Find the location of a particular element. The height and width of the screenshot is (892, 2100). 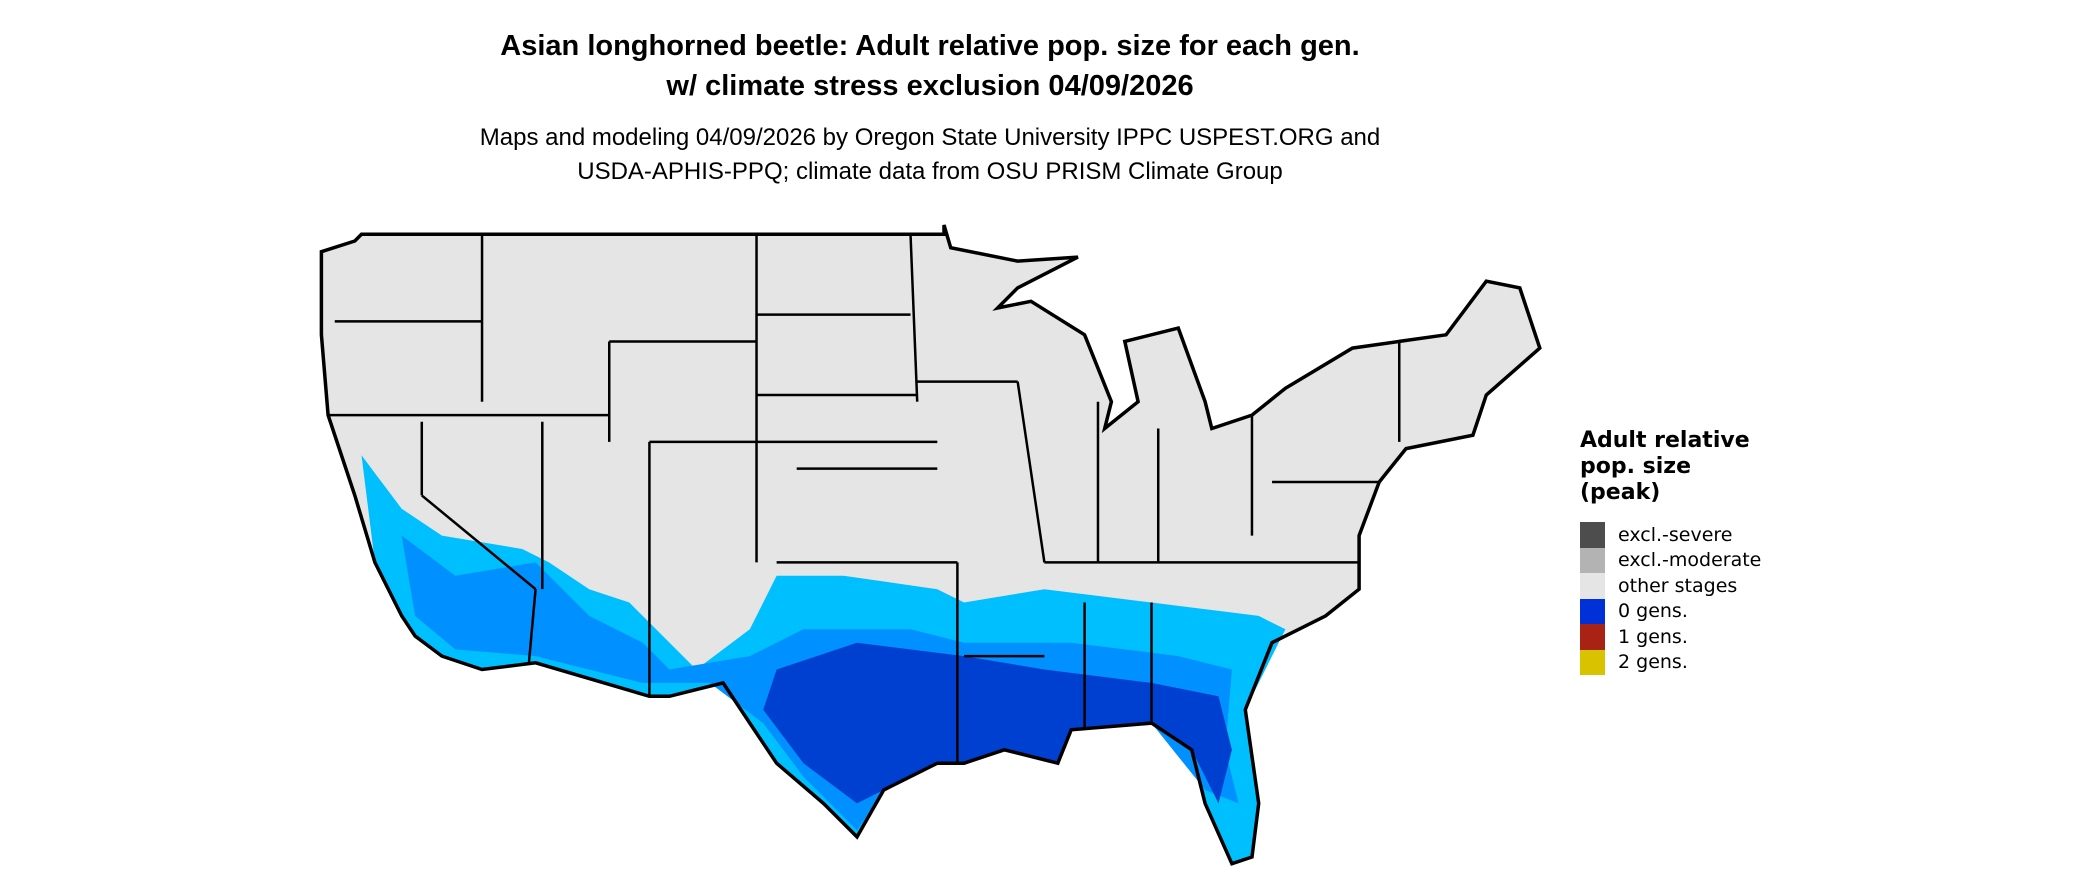

legend-item: excl.-severe is located at coordinates (1670, 535).